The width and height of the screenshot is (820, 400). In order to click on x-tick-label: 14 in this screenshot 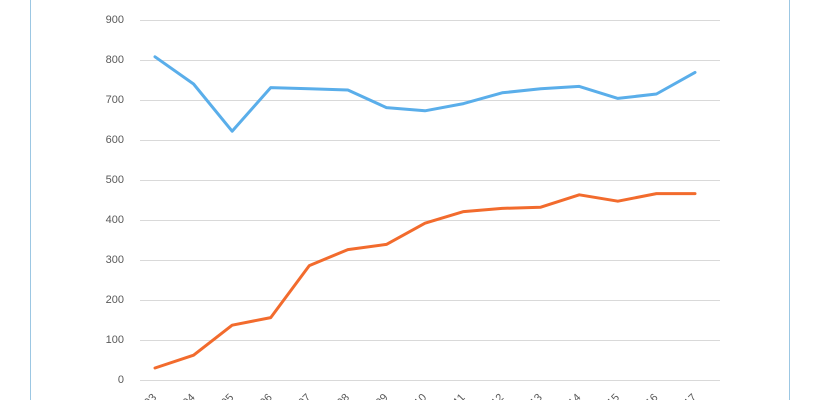, I will do `click(574, 396)`.